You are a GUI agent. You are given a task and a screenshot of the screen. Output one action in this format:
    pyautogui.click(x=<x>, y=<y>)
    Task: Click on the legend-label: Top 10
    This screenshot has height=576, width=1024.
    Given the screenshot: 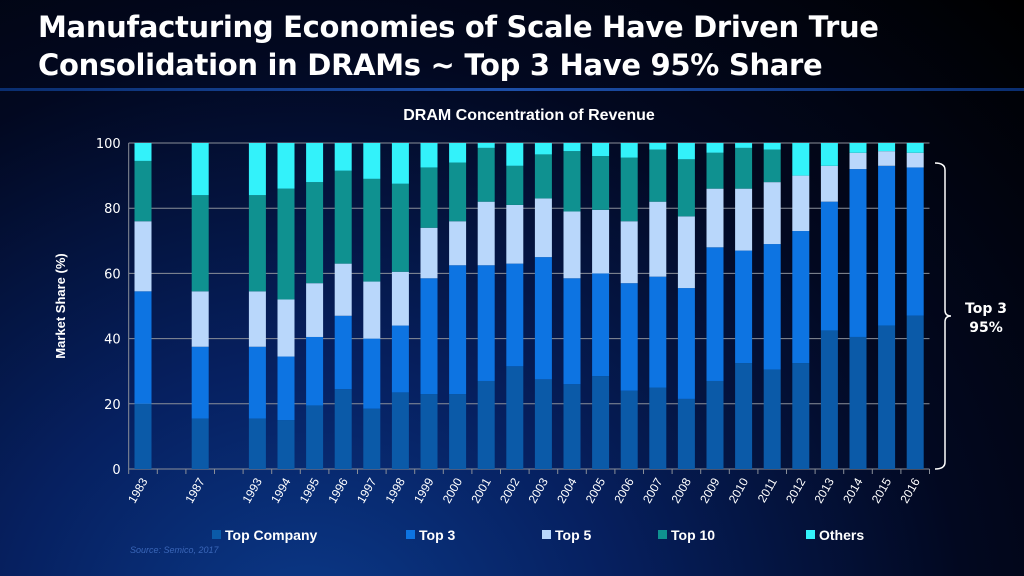 What is the action you would take?
    pyautogui.click(x=693, y=535)
    